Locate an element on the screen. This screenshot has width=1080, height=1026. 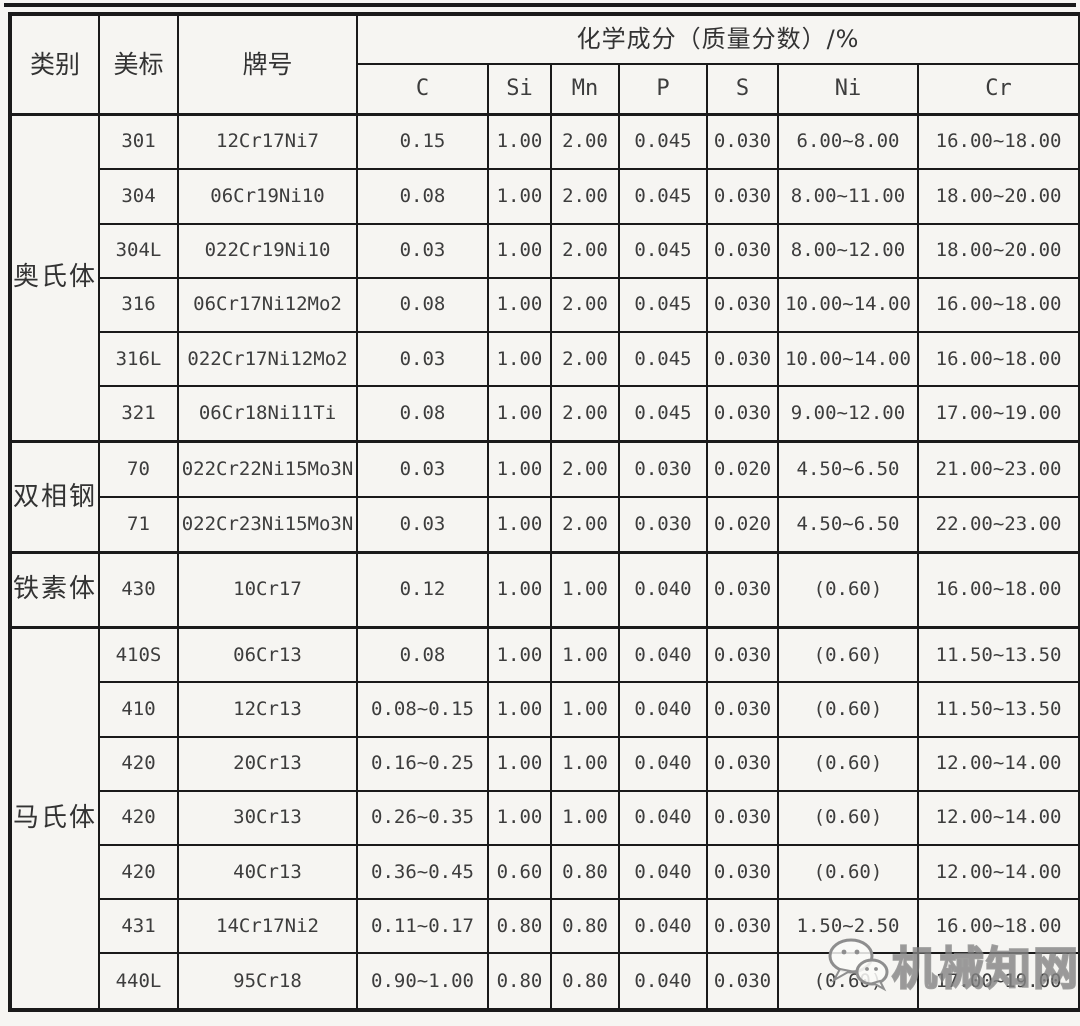
grade-cell: 14Cr17Ni2 is located at coordinates (267, 926).